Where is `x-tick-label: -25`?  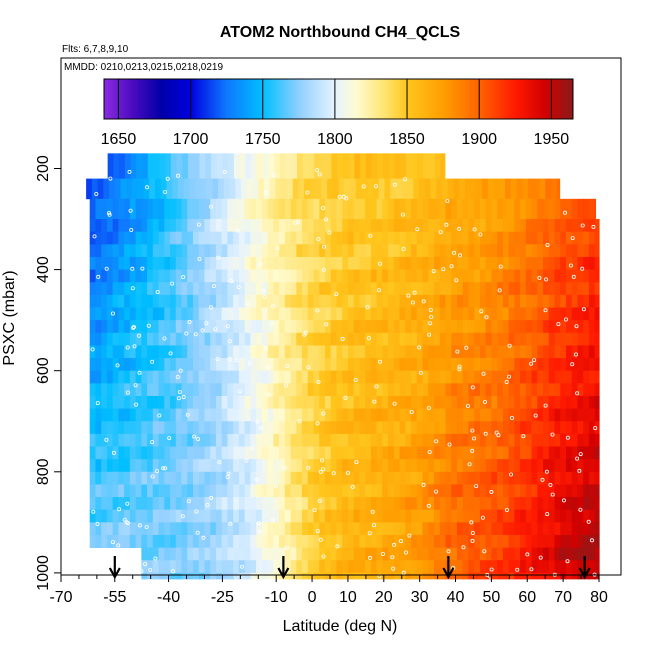 x-tick-label: -25 is located at coordinates (222, 597).